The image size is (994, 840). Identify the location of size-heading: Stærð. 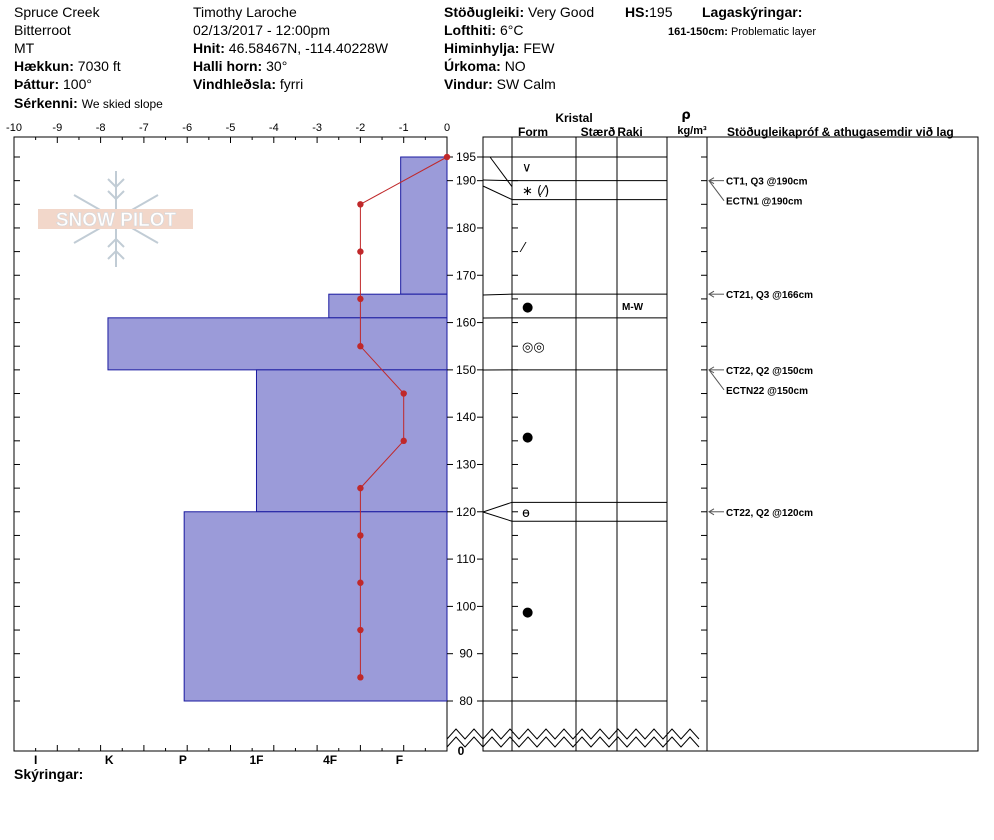
(598, 132).